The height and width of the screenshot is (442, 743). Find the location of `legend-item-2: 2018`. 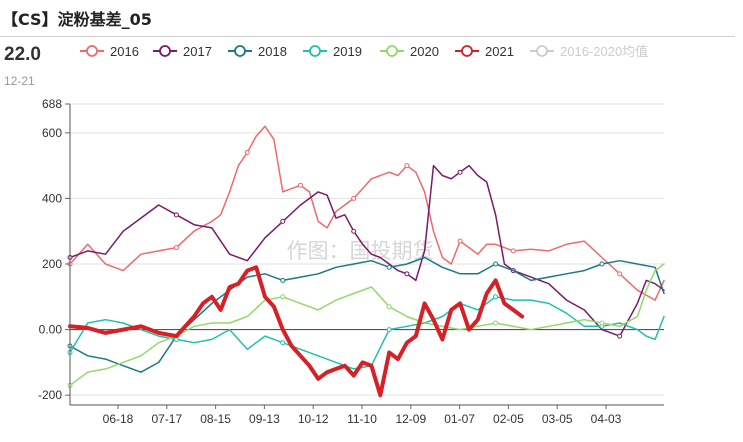

legend-item-2: 2018 is located at coordinates (257, 51).